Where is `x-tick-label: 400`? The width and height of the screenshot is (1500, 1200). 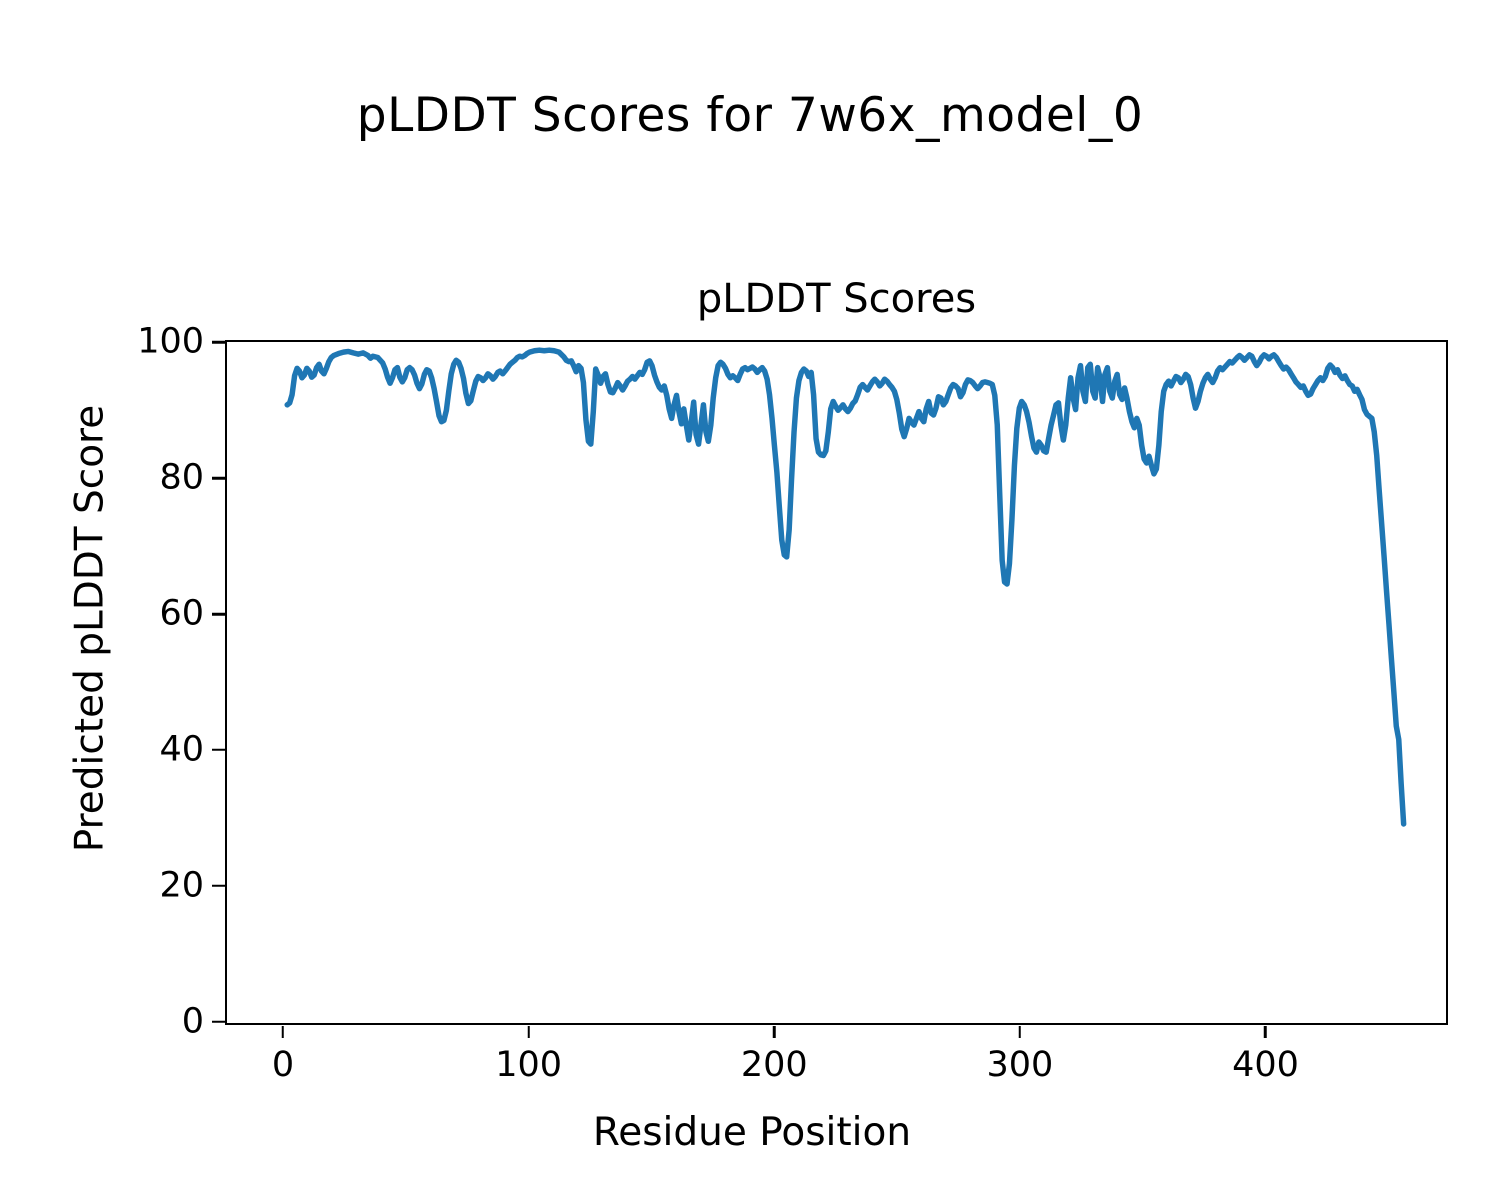
x-tick-label: 400 is located at coordinates (1265, 1065).